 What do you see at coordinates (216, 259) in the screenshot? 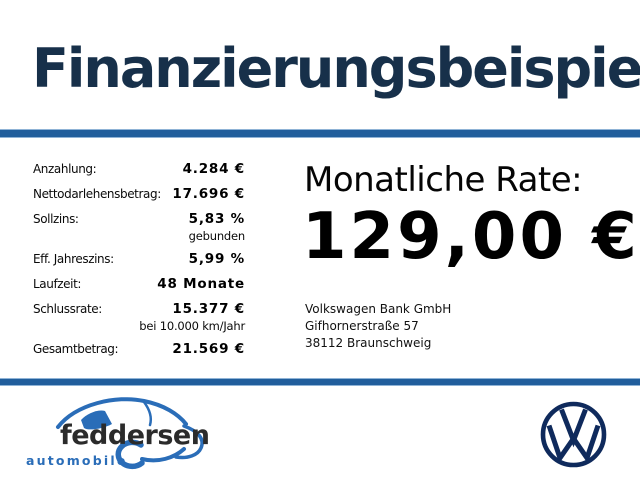
I see `finance-value: 5,99 %` at bounding box center [216, 259].